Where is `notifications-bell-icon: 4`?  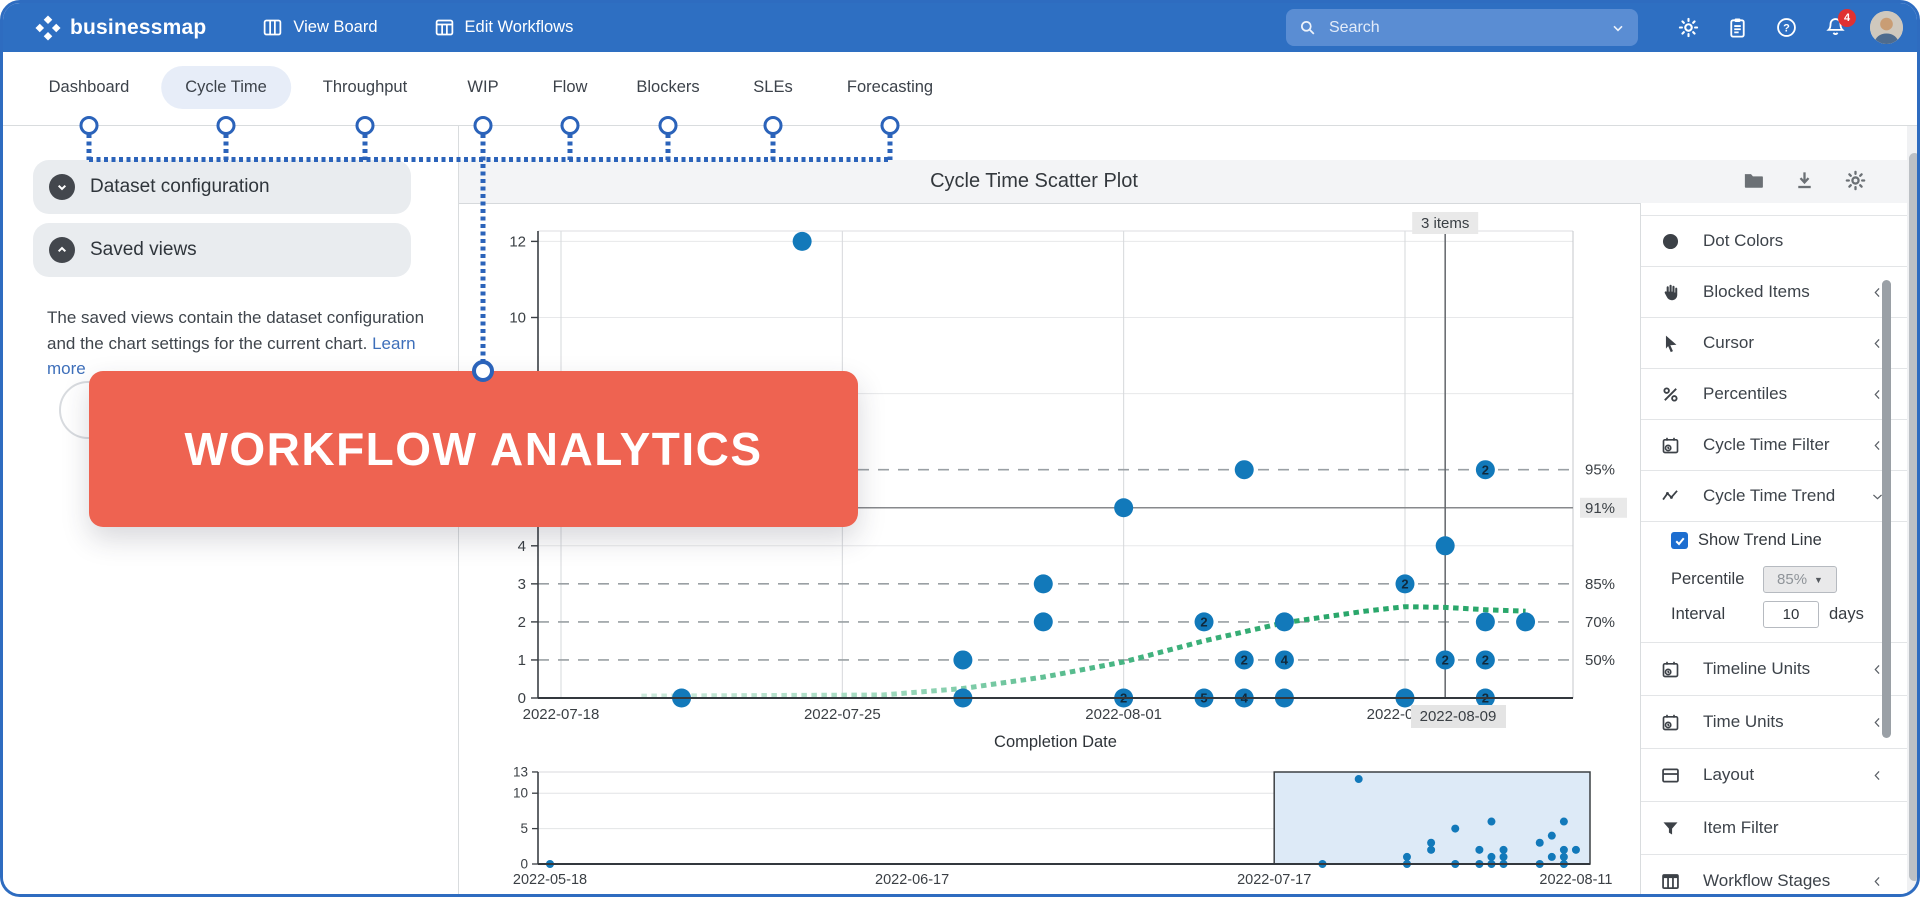 notifications-bell-icon: 4 is located at coordinates (1840, 24).